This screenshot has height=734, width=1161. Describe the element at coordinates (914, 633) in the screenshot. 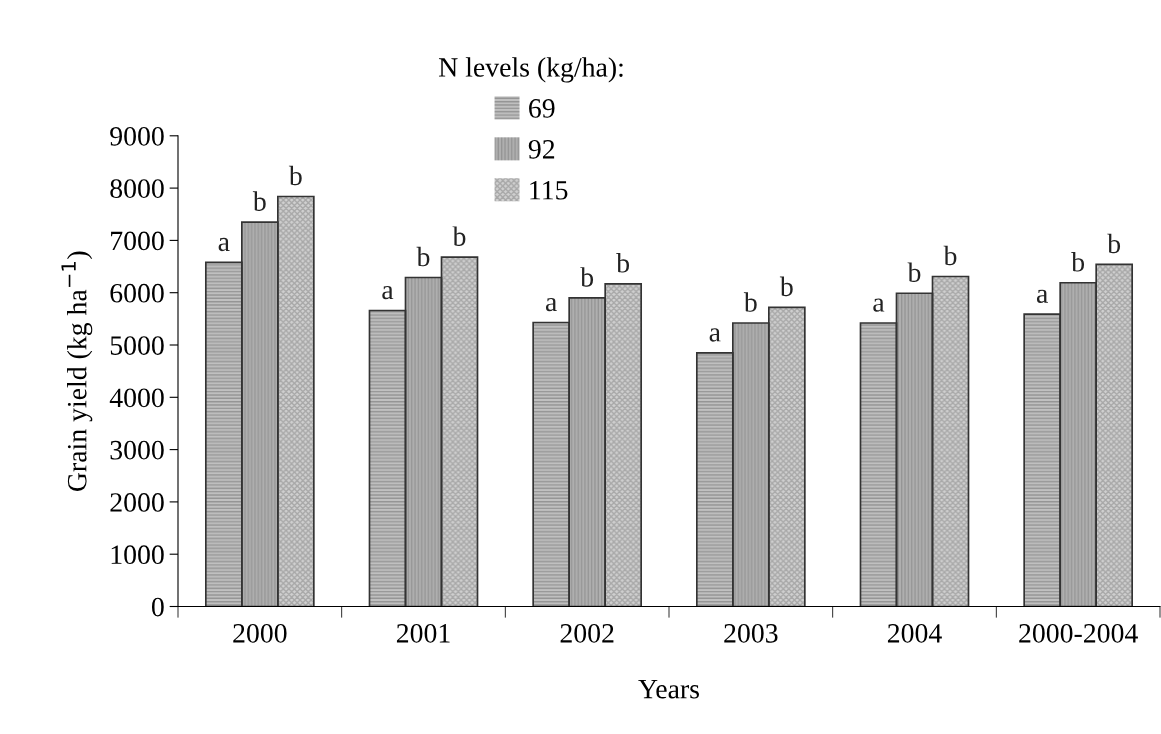

I see `x-tick-label: 2004` at that location.